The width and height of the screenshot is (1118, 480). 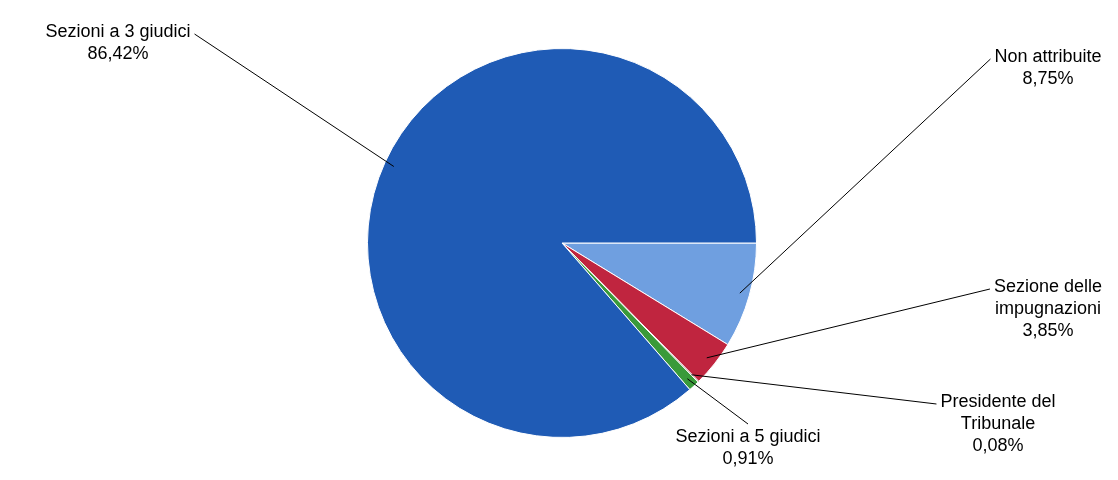 What do you see at coordinates (1048, 296) in the screenshot?
I see `slice-label: Sezione delle impugnazioni` at bounding box center [1048, 296].